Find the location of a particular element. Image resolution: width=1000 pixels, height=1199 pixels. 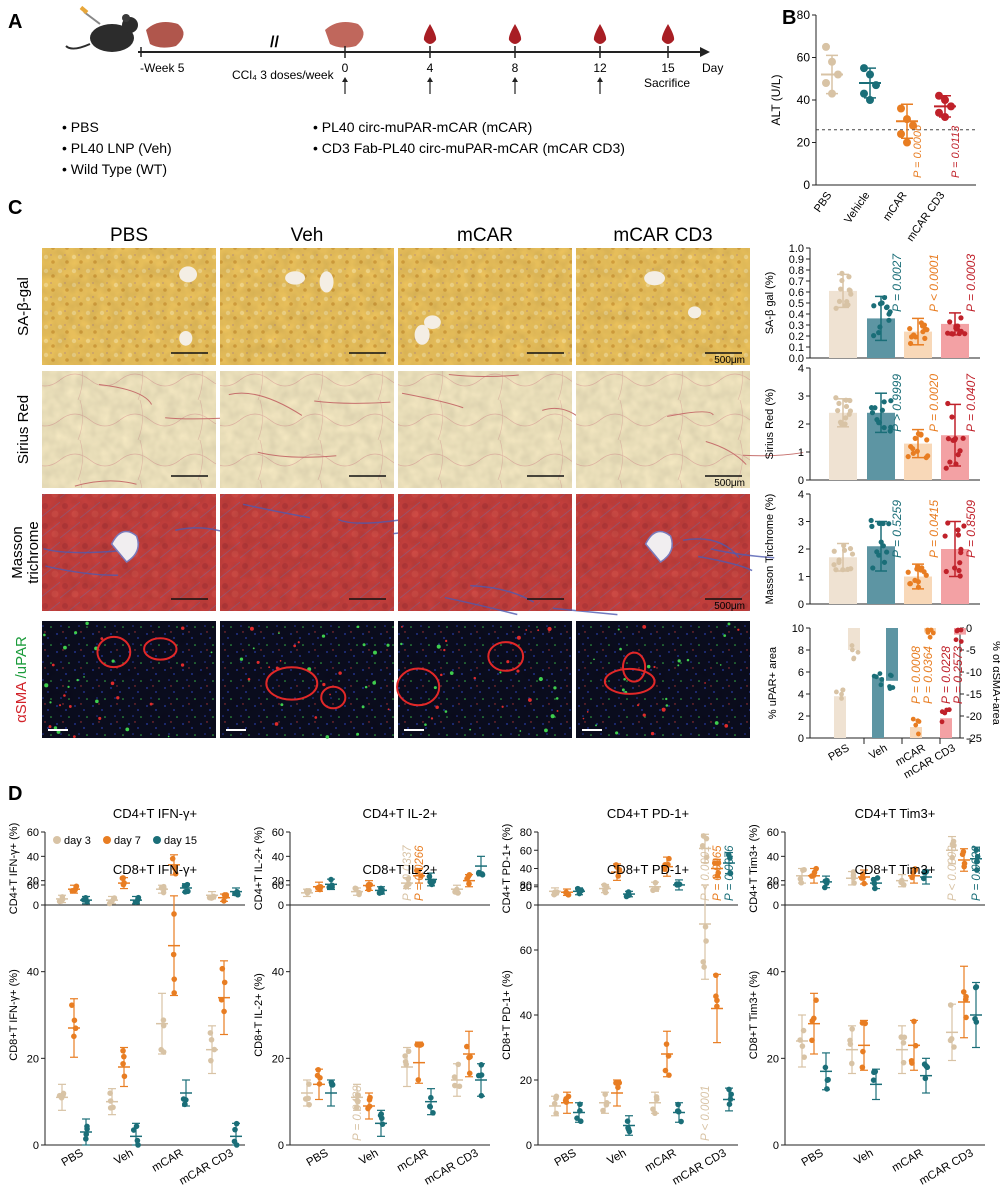

y-axis-label: CD8+T IL-2+ (%) is located at coordinates (259, 1015).